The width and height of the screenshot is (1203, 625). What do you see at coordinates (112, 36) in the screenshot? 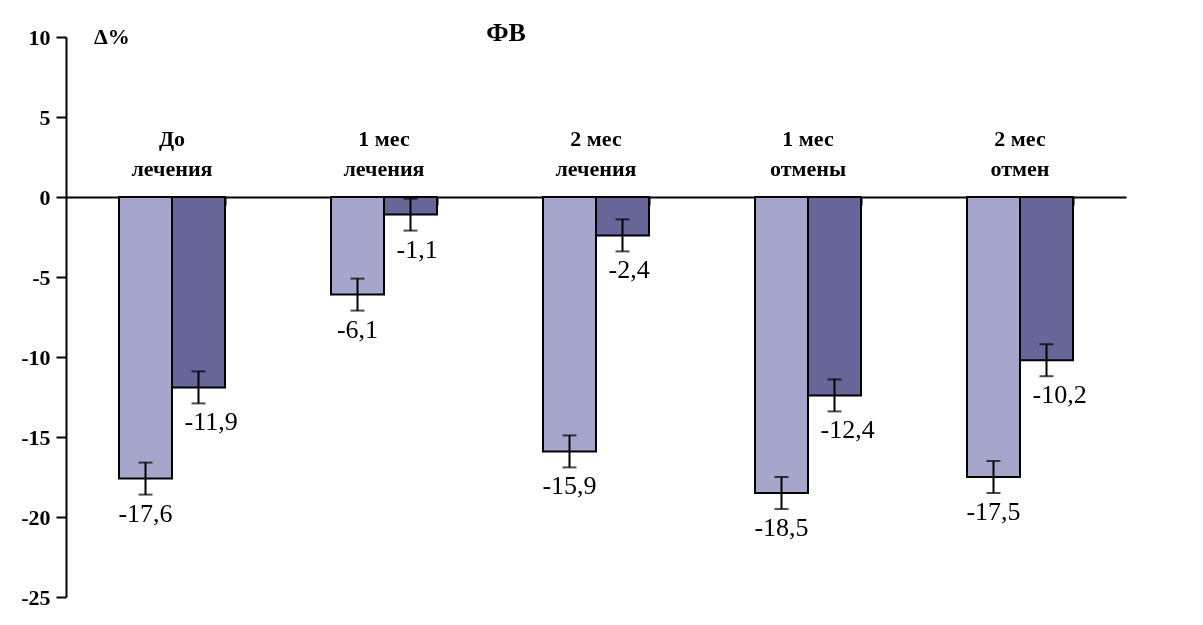
I see `y-axis-title: Δ%` at bounding box center [112, 36].